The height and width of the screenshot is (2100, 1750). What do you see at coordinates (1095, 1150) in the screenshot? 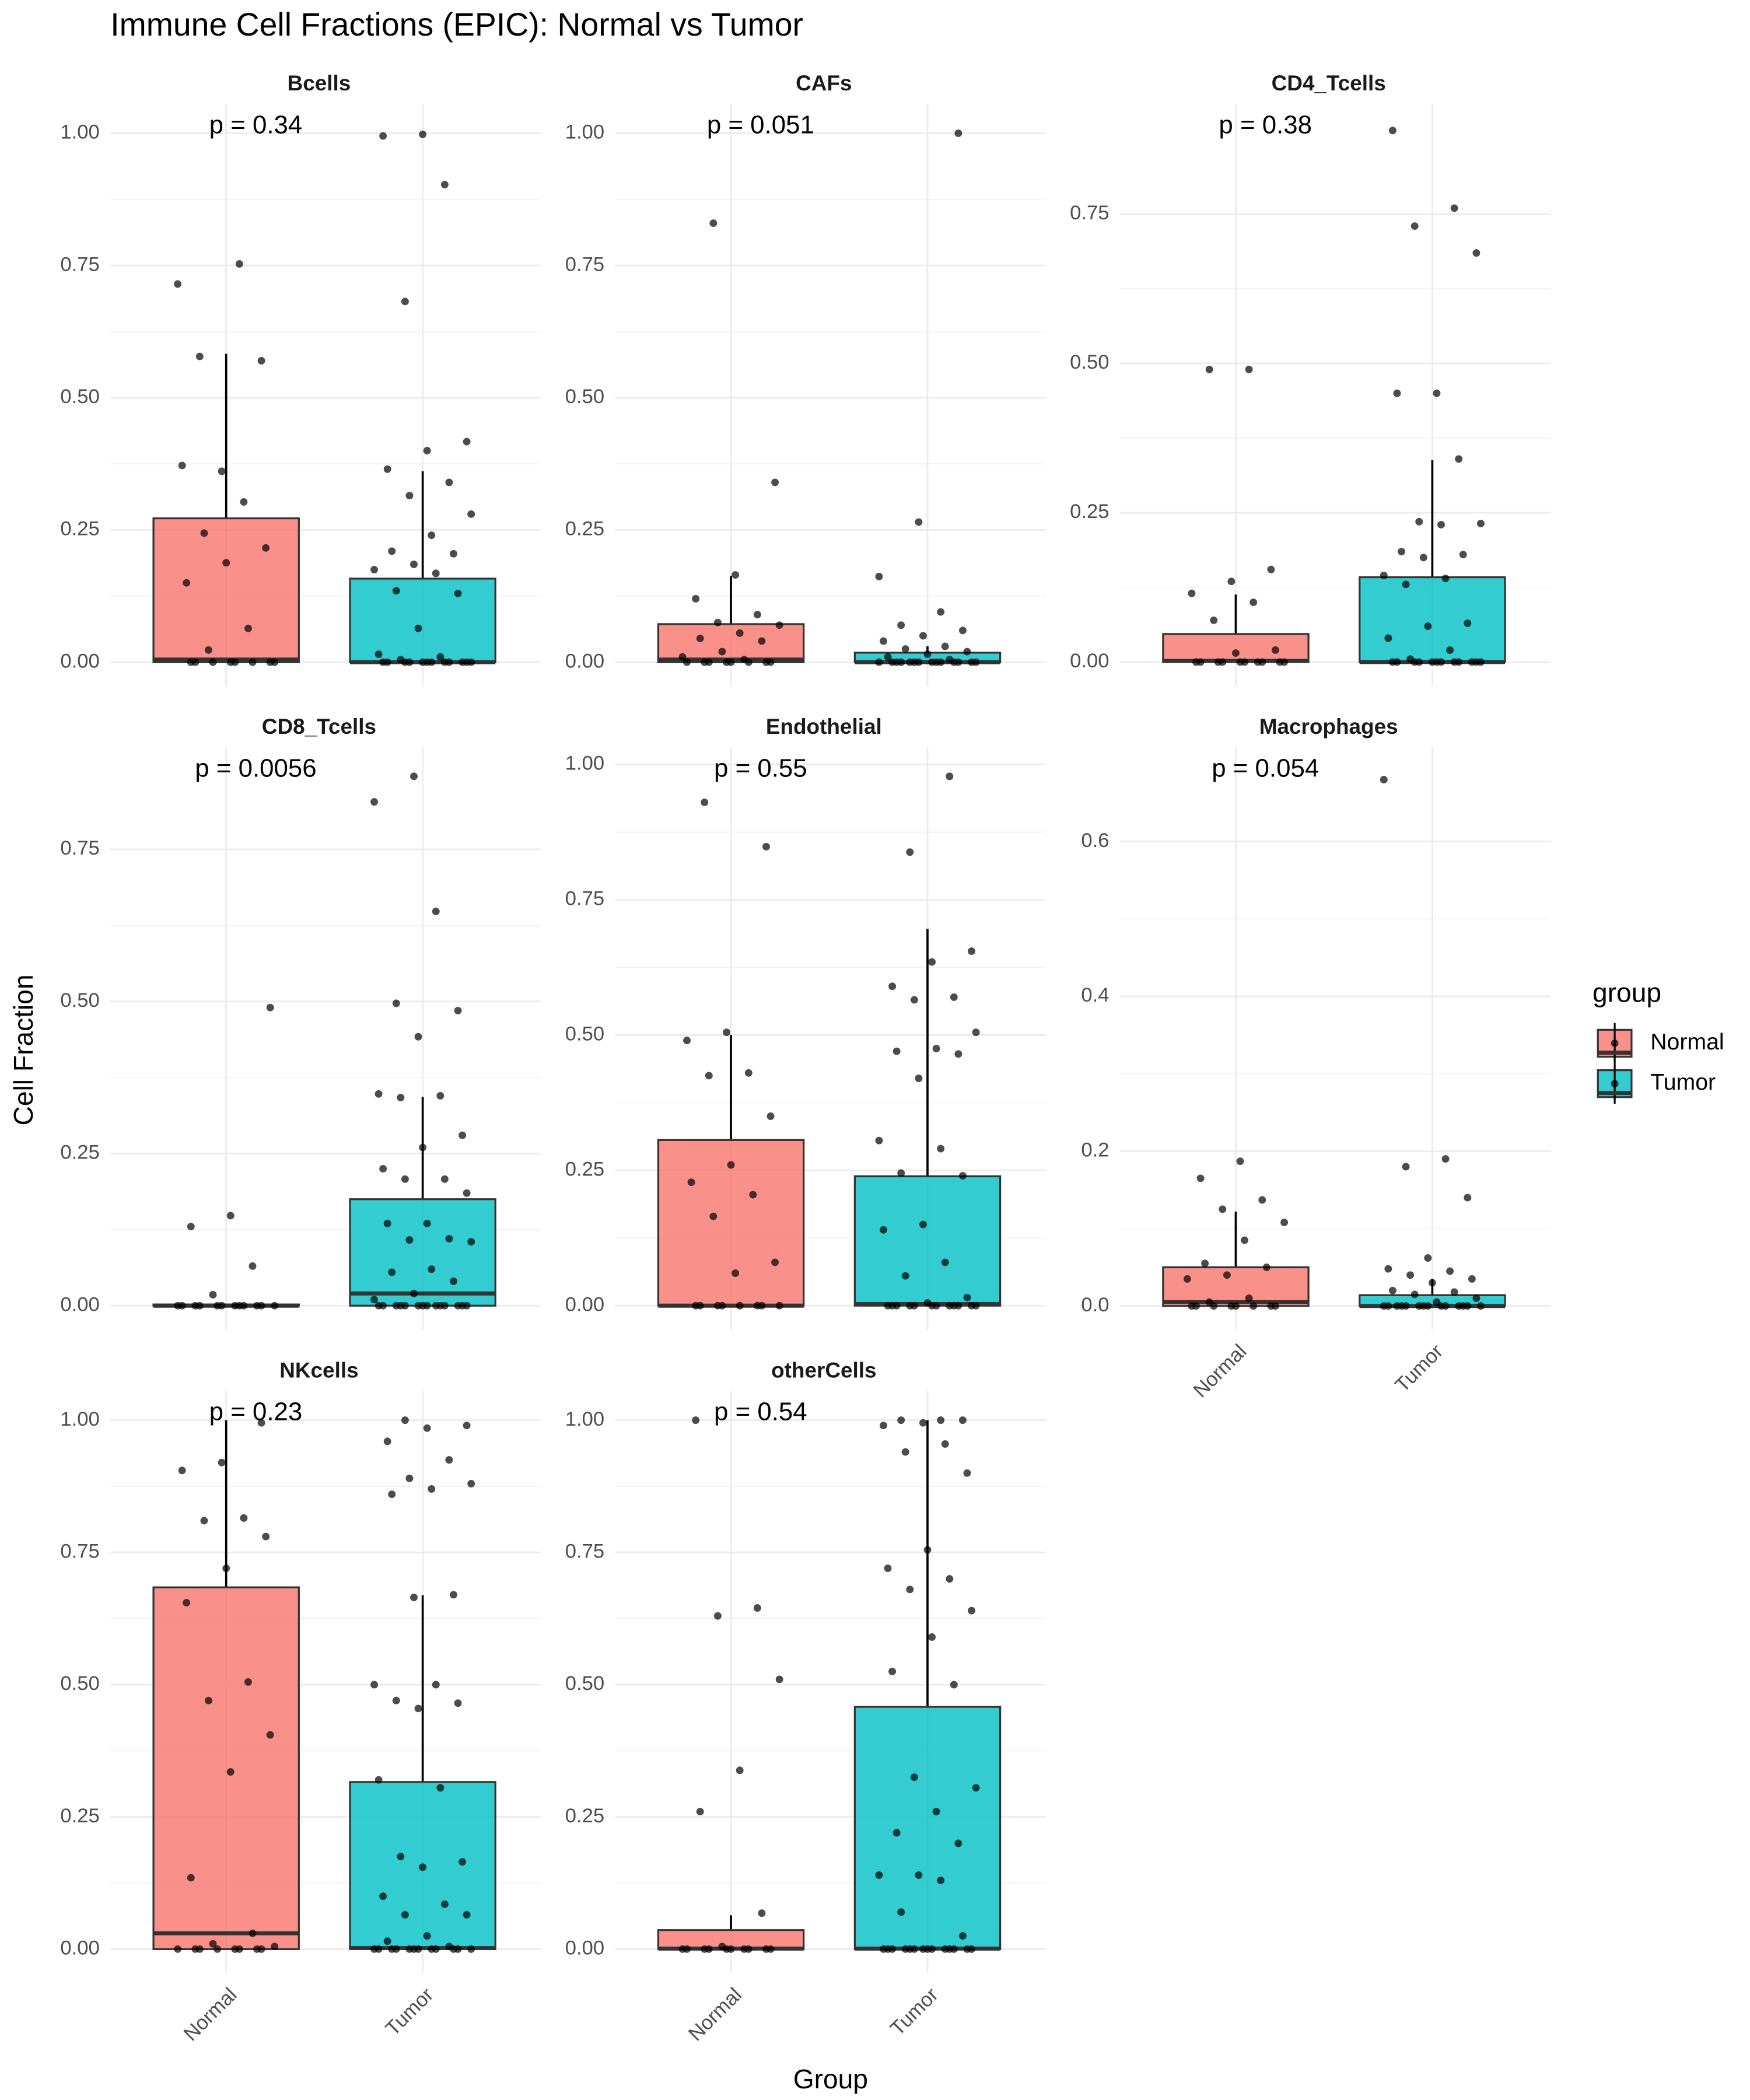
I see `y-tick-label: 0.2` at bounding box center [1095, 1150].